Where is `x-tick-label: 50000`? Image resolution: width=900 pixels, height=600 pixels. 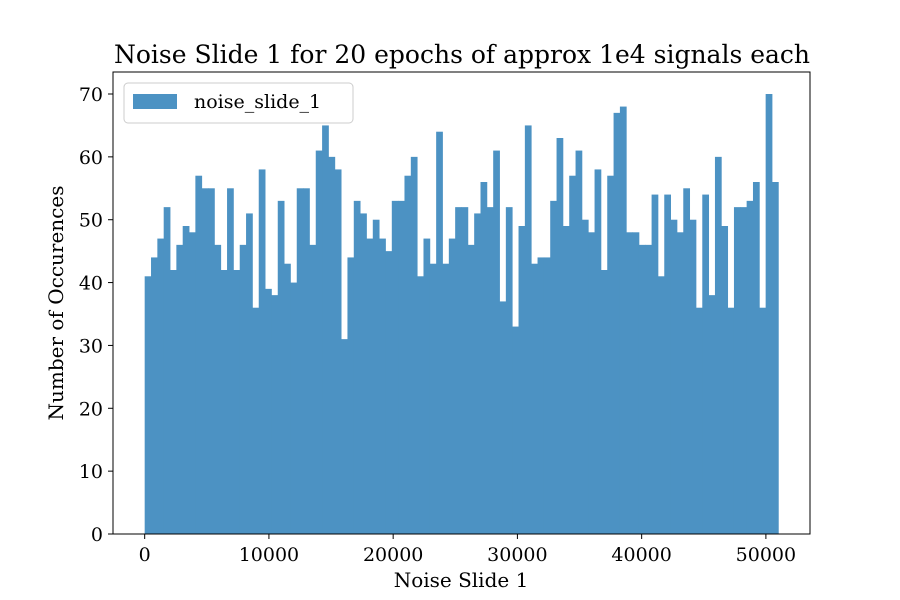
x-tick-label: 50000 is located at coordinates (766, 555).